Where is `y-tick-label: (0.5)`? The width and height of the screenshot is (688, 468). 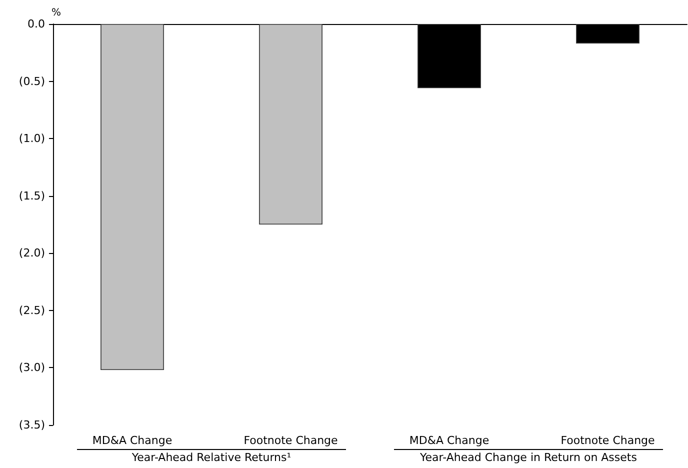
y-tick-label: (0.5) is located at coordinates (31, 81).